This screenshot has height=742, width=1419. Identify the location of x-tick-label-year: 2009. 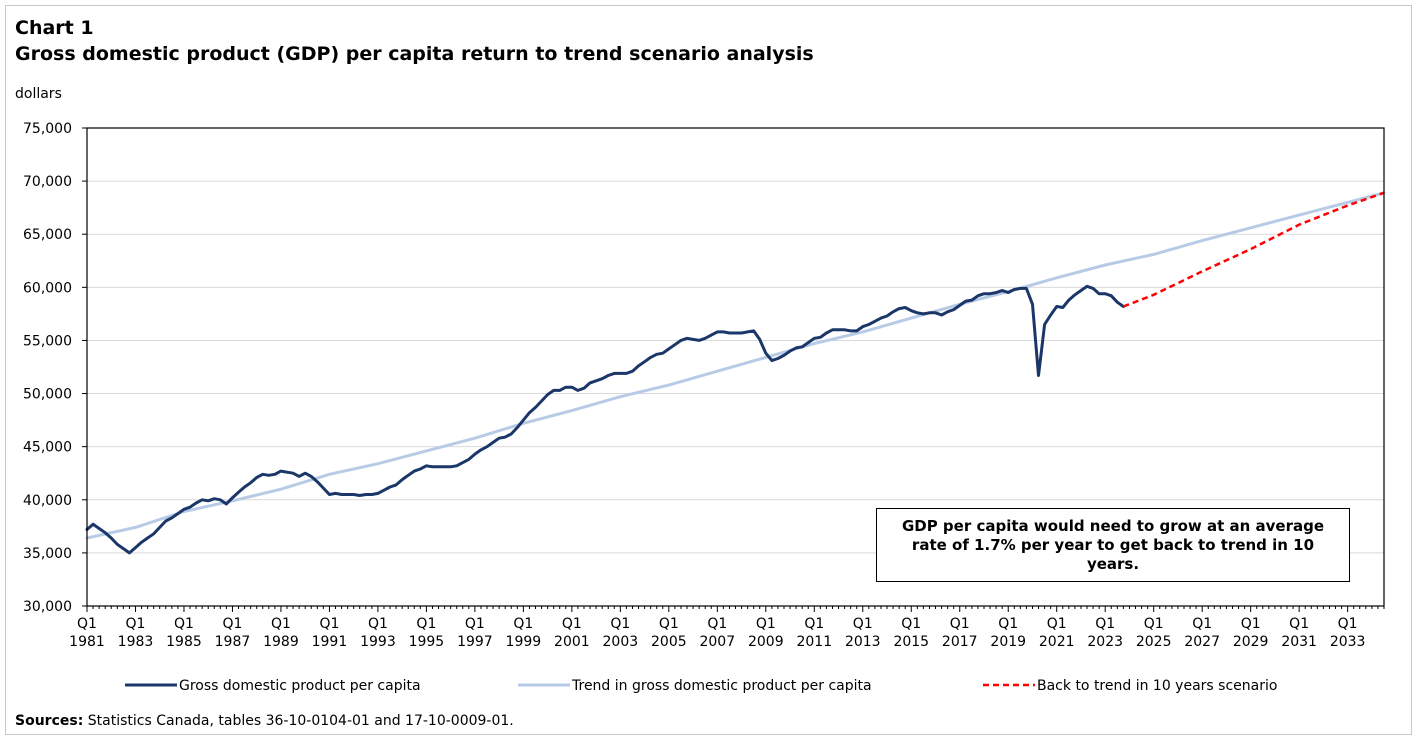
(766, 642).